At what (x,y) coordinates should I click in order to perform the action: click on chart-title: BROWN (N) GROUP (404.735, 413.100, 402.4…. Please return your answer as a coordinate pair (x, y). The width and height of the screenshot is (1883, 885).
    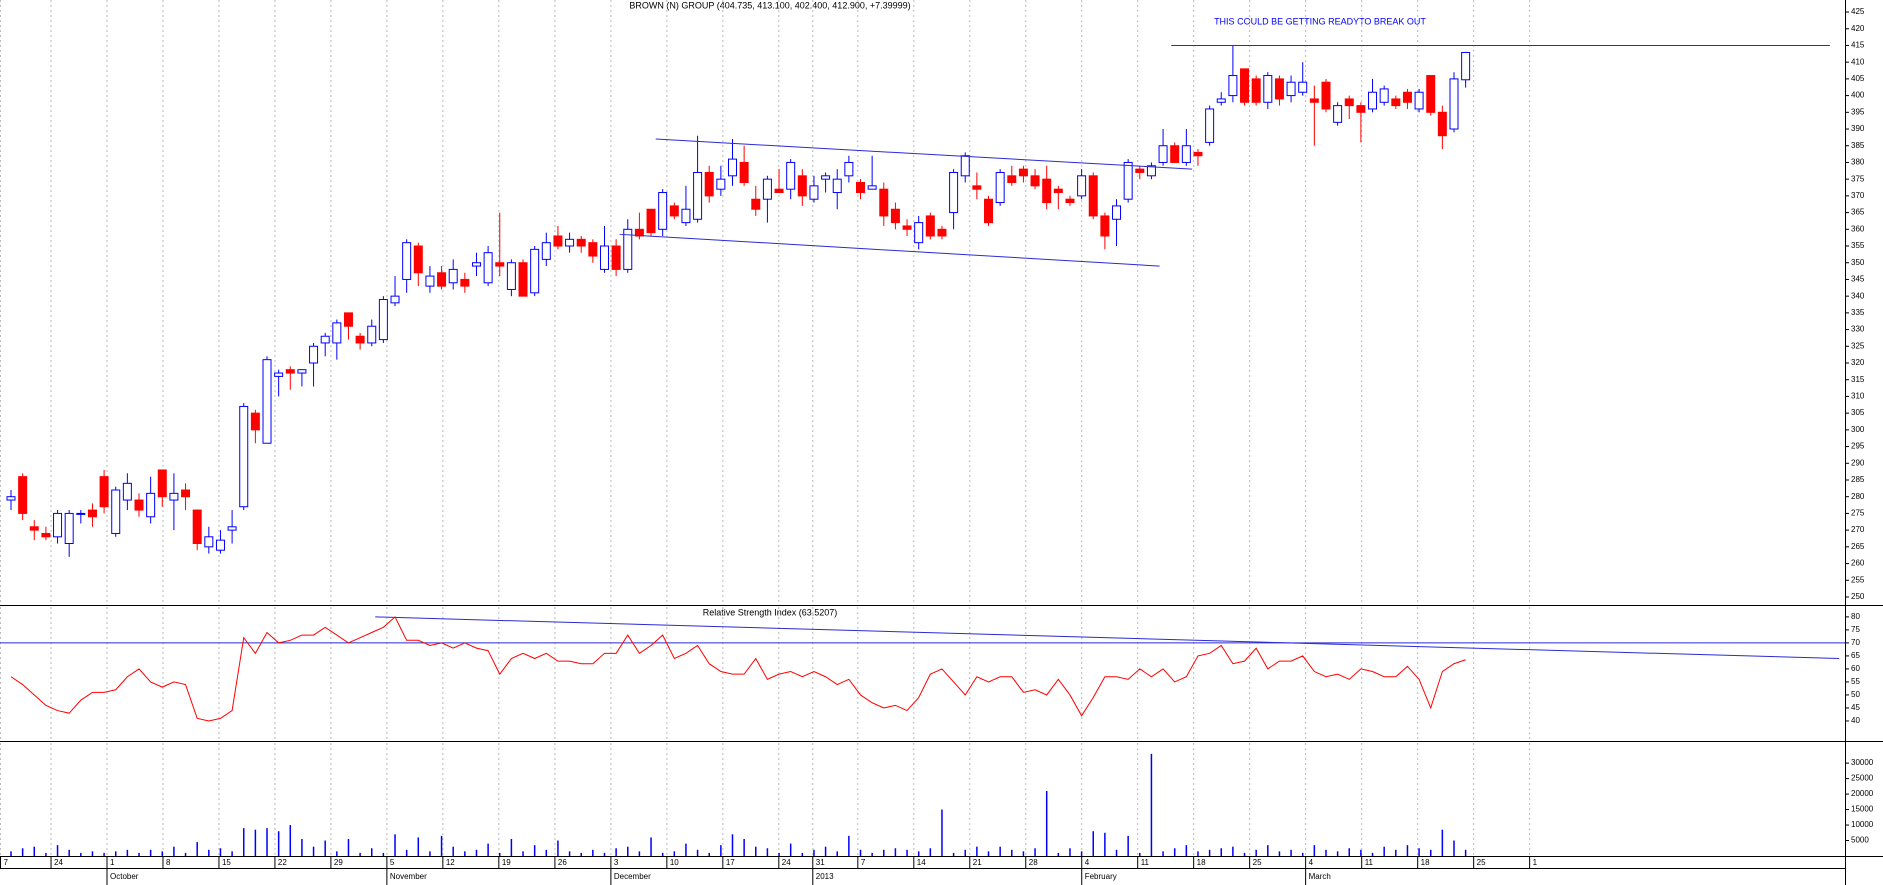
    Looking at the image, I should click on (769, 5).